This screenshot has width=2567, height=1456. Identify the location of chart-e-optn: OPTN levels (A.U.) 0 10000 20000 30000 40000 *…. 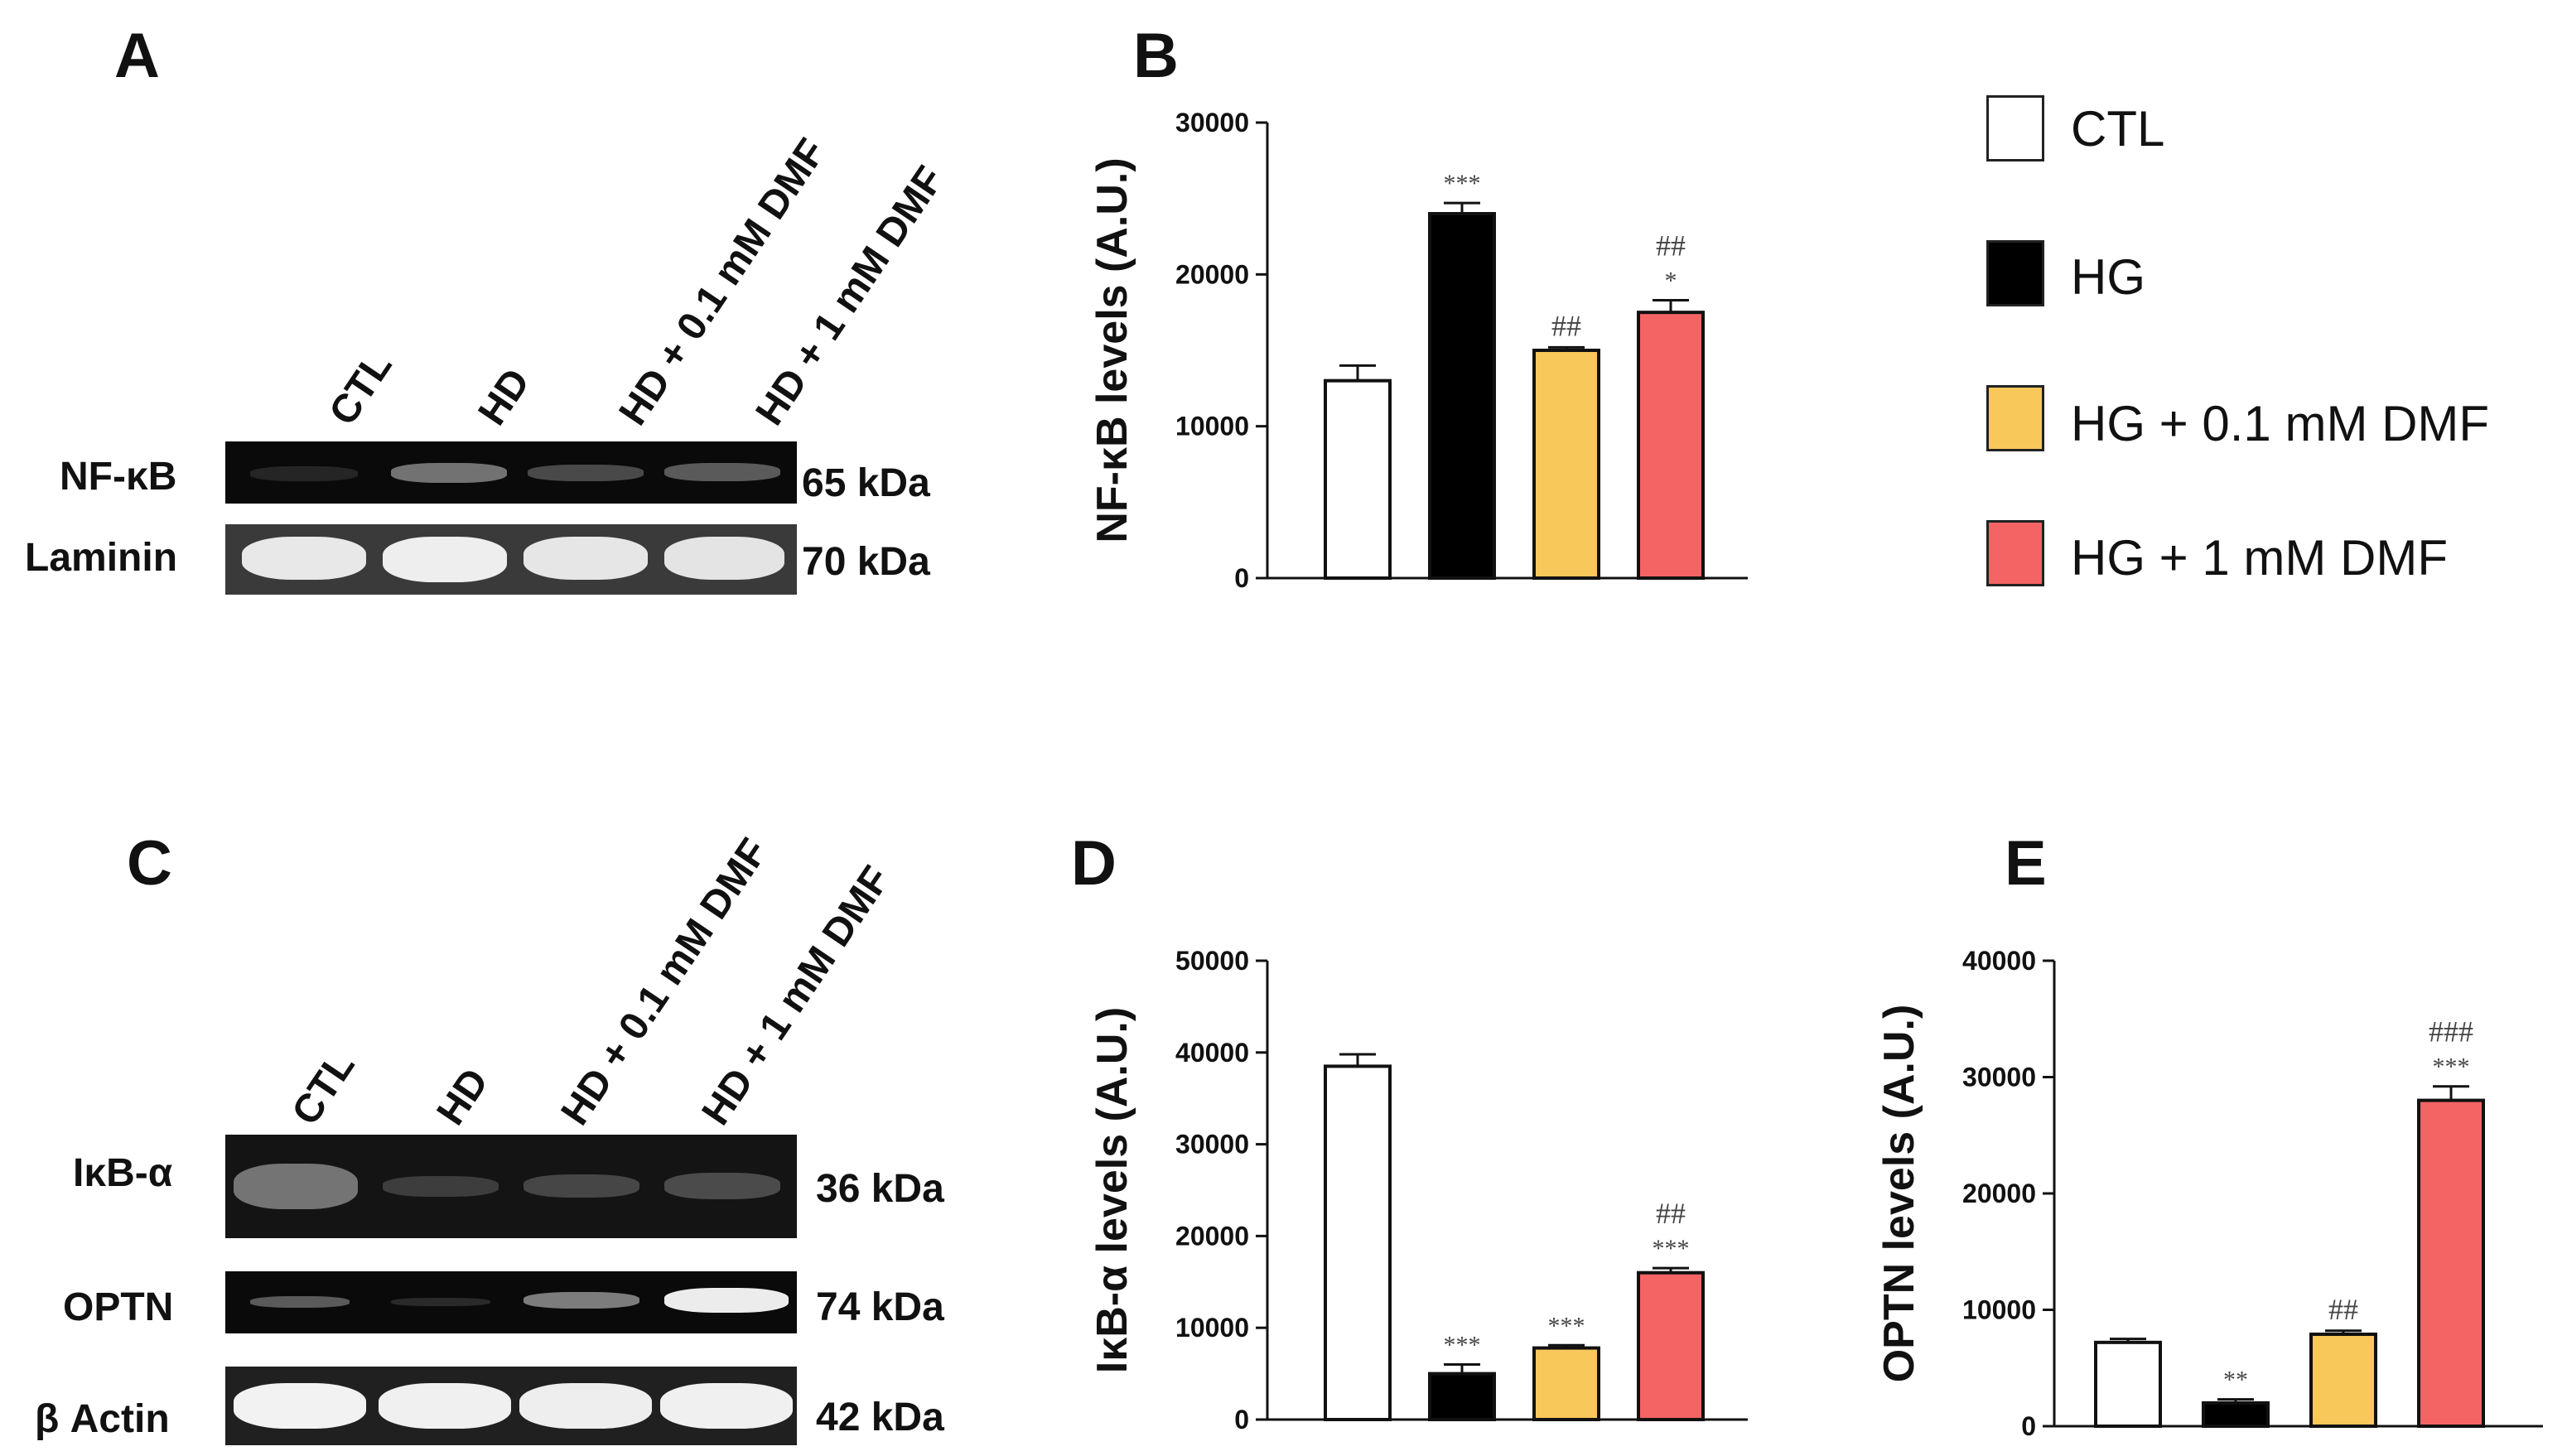
(2209, 1193).